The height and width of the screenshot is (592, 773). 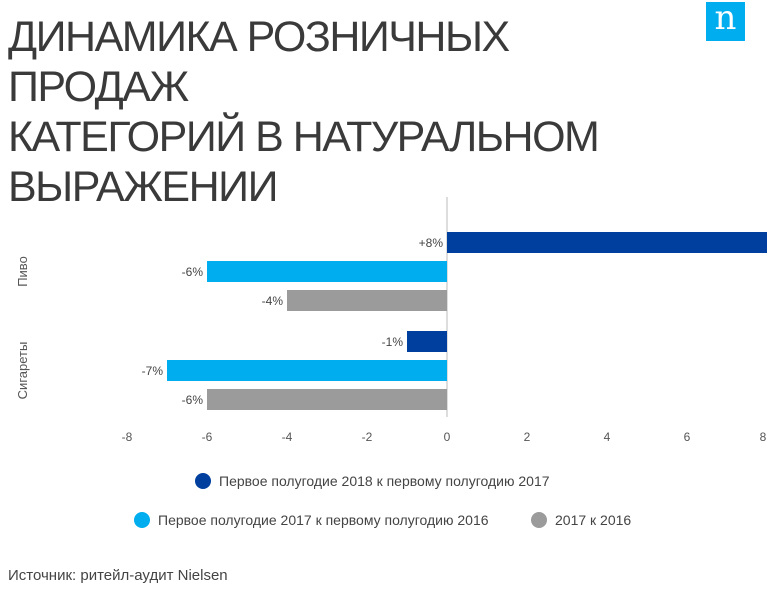 I want to click on x-tick-label-1: -6, so click(x=207, y=437).